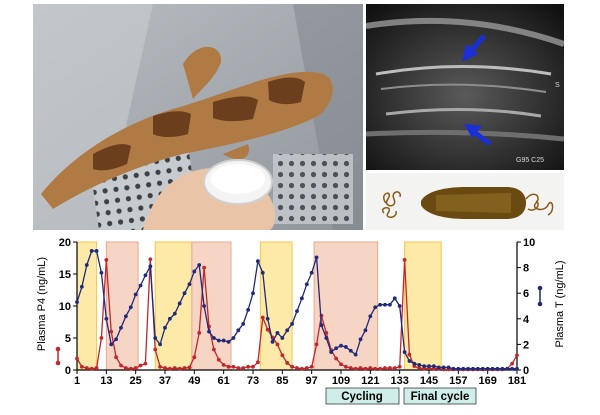  Describe the element at coordinates (58, 356) in the screenshot. I see `p4-legend-marker` at that location.